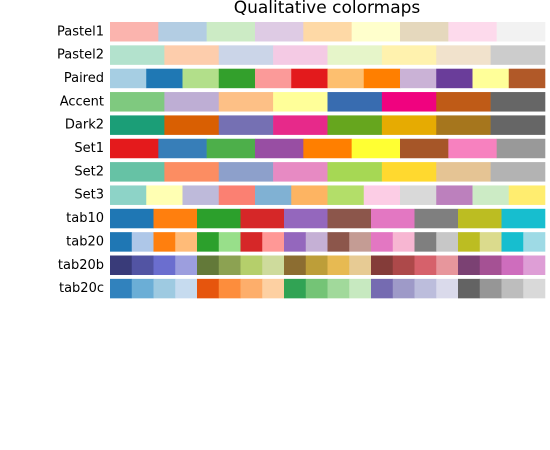 The height and width of the screenshot is (450, 550). I want to click on colormap-label: Pastel1, so click(80, 31).